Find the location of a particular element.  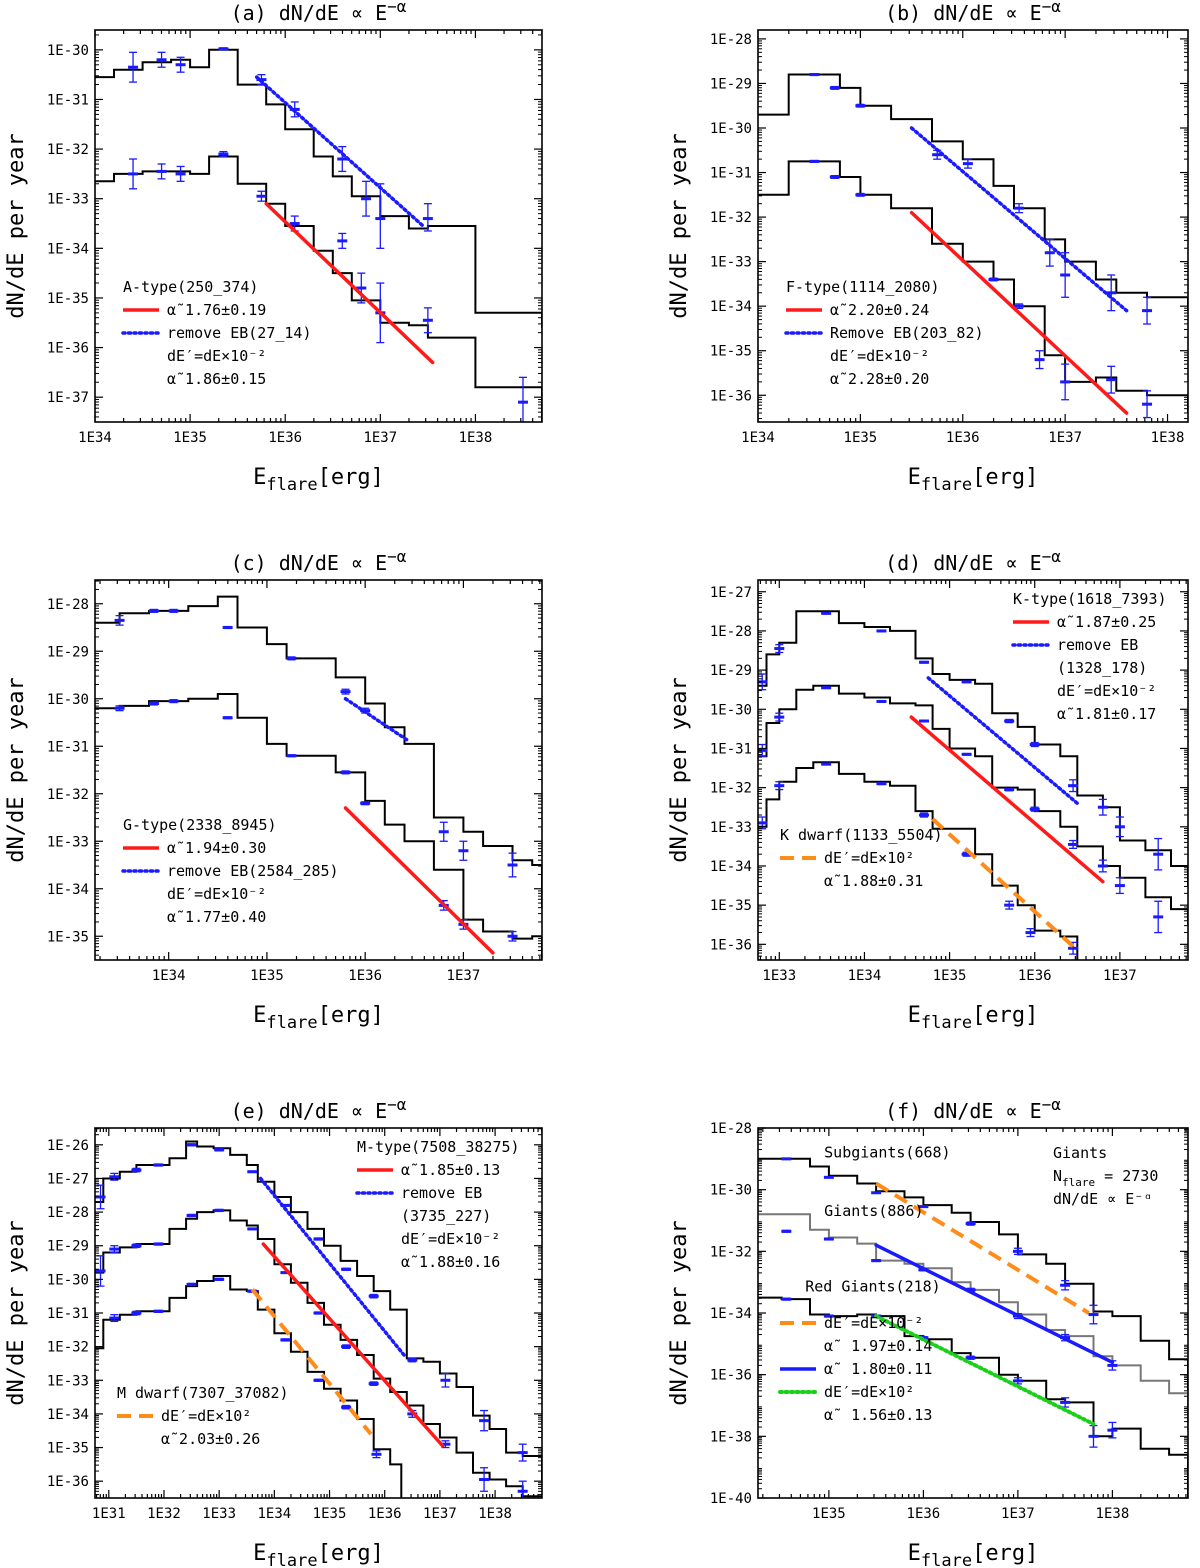

legend-entry-text: remove EB(27_14) is located at coordinates (239, 333).